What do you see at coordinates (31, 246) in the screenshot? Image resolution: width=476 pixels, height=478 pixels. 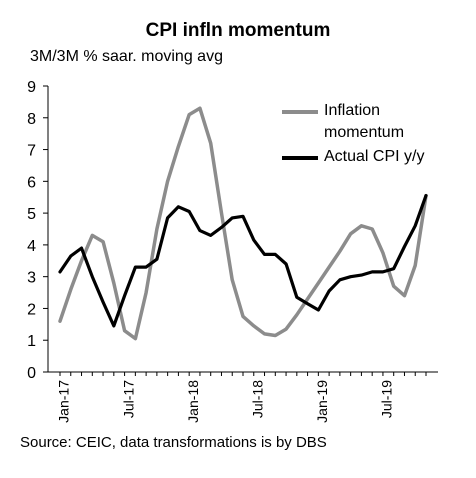 I see `y-tick-label: 4` at bounding box center [31, 246].